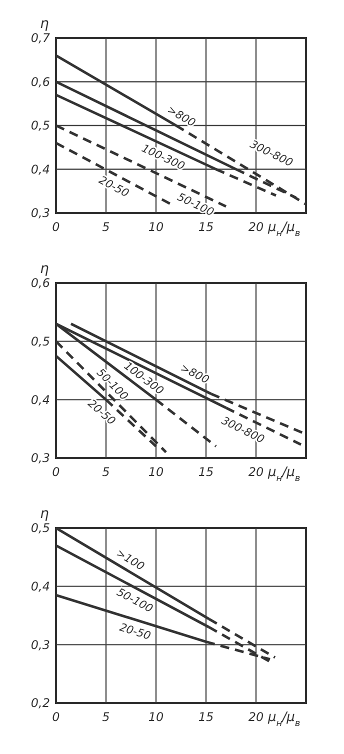 The height and width of the screenshot is (754, 344). What do you see at coordinates (40, 703) in the screenshot?
I see `y-tick-label: 0,2` at bounding box center [40, 703].